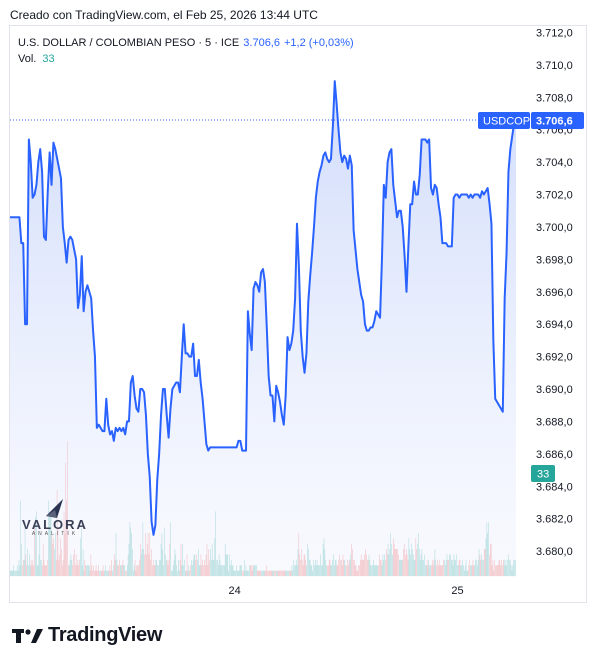  What do you see at coordinates (554, 358) in the screenshot?
I see `y-tick-label: 3.692,0` at bounding box center [554, 358].